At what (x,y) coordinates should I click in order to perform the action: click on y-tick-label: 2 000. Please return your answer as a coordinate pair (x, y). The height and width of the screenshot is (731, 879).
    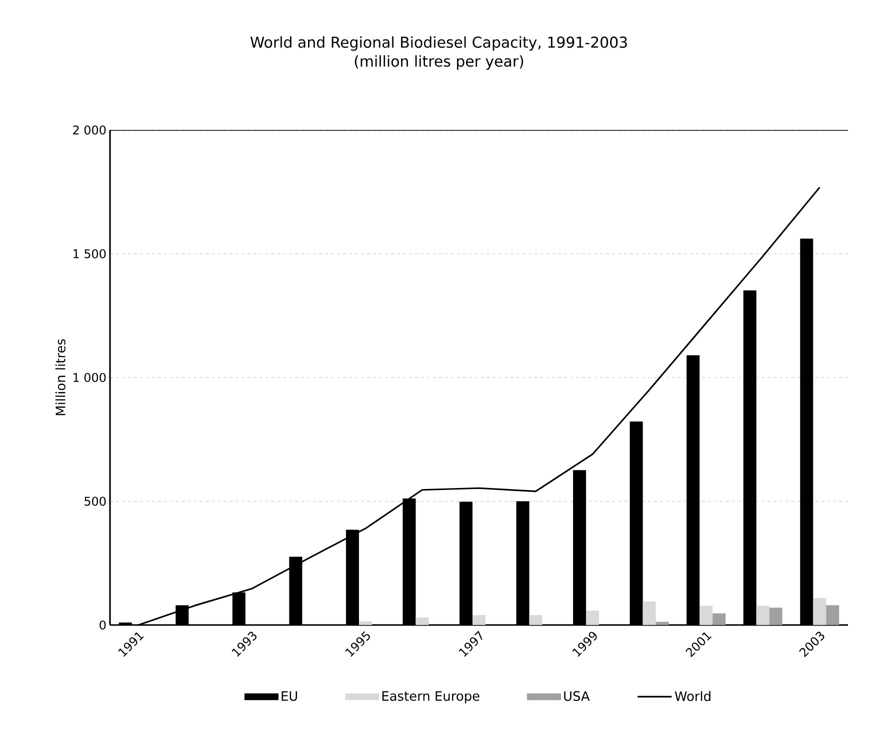
    Looking at the image, I should click on (89, 130).